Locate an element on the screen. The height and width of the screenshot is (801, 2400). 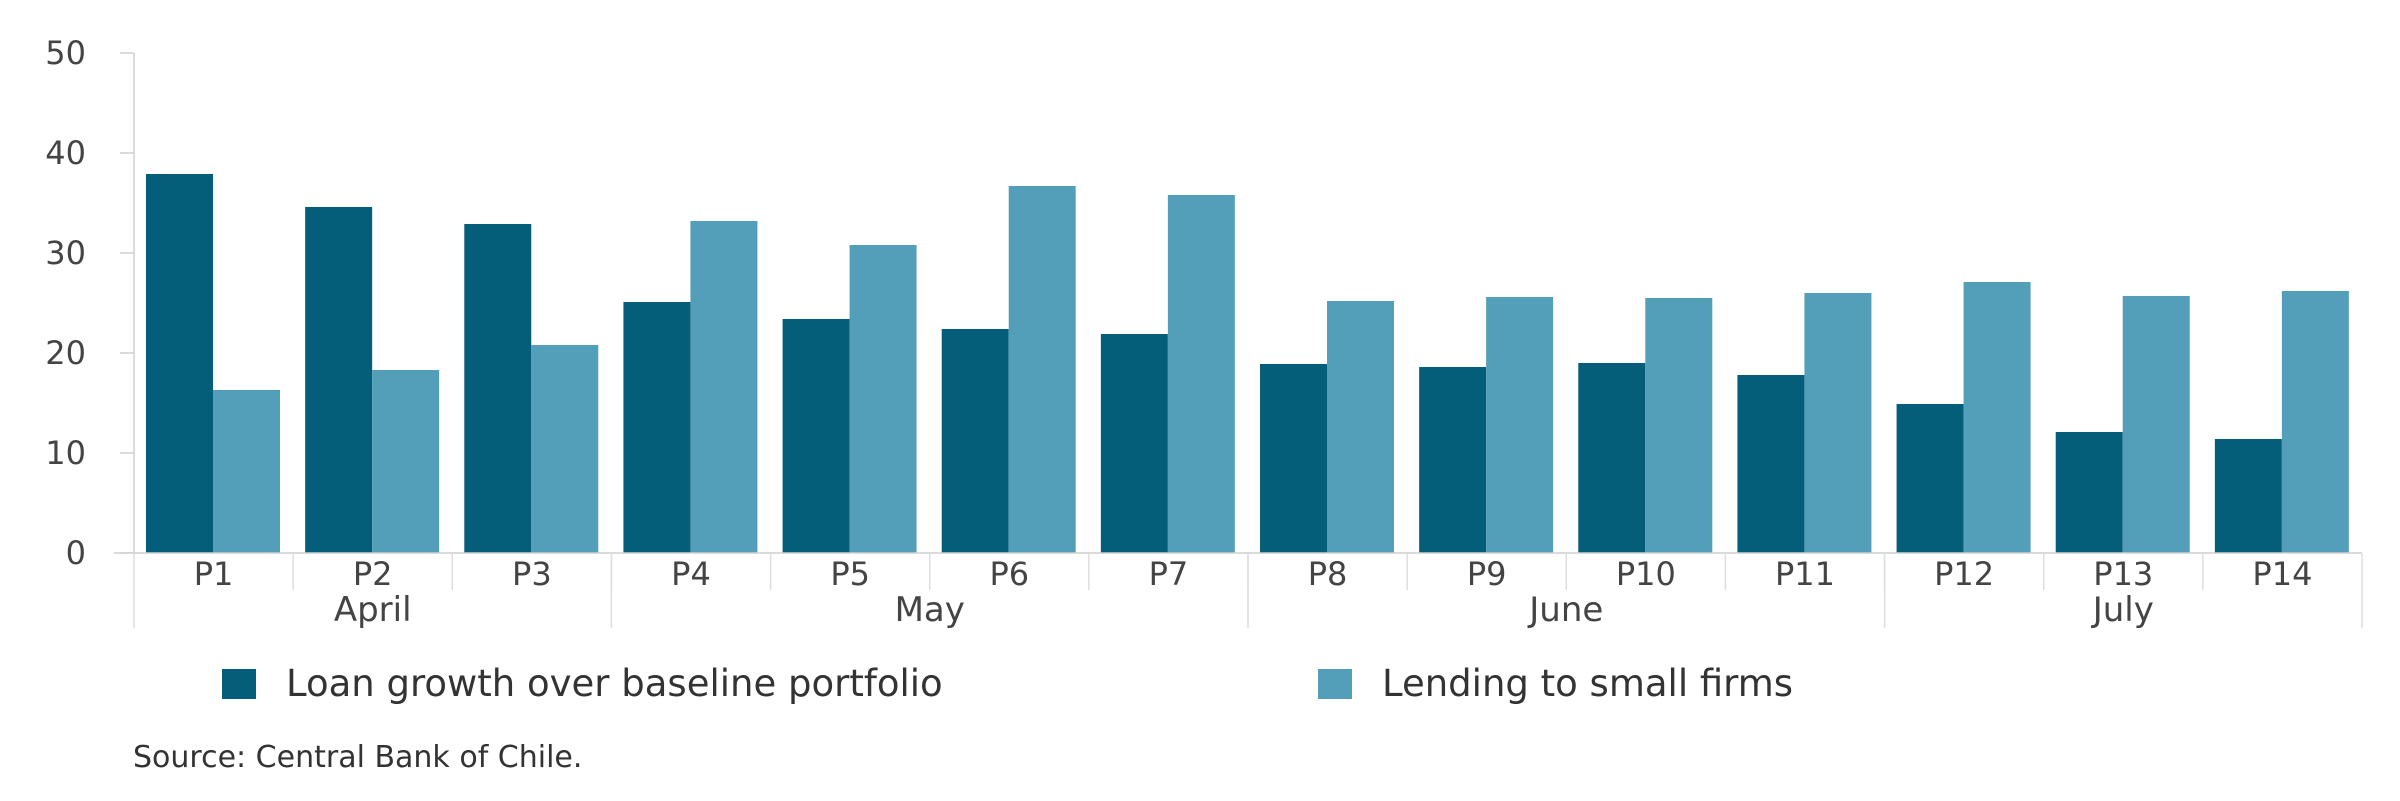
bar-small-firms-p3 is located at coordinates (565, 449).